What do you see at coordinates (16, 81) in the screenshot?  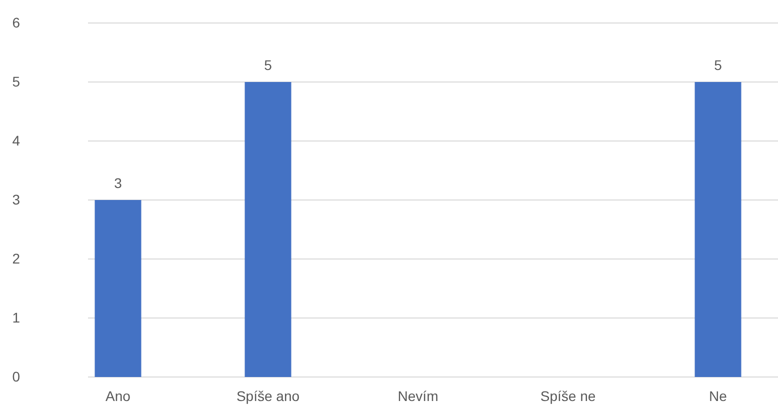 I see `y-tick-label: 5` at bounding box center [16, 81].